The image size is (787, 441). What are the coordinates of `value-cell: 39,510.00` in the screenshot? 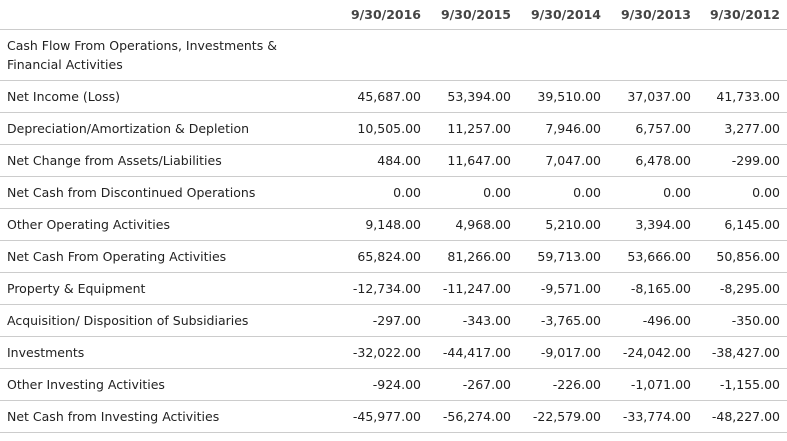 It's located at (563, 96).